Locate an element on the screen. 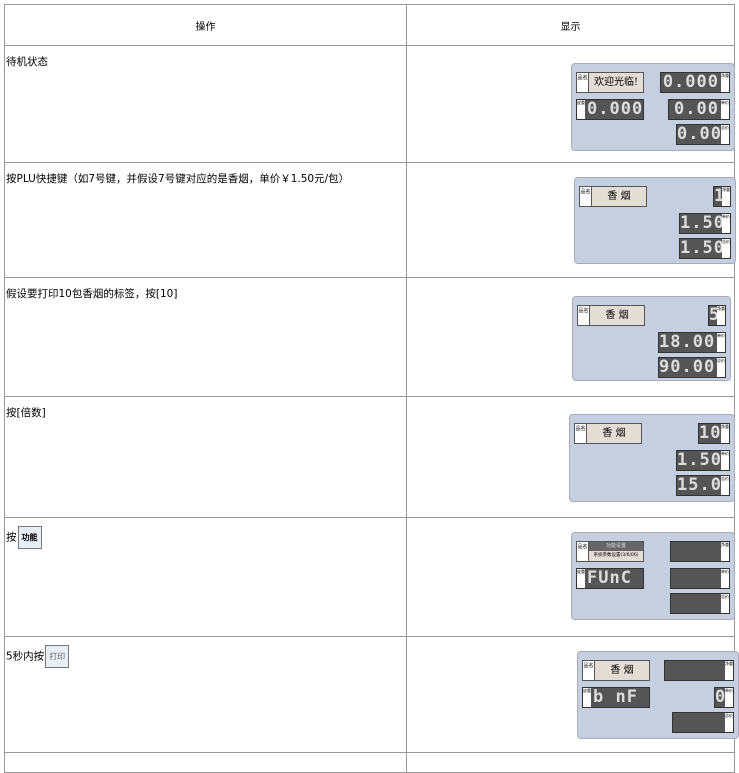 The width and height of the screenshot is (739, 773). op-cell: 按[倍数] is located at coordinates (205, 457).